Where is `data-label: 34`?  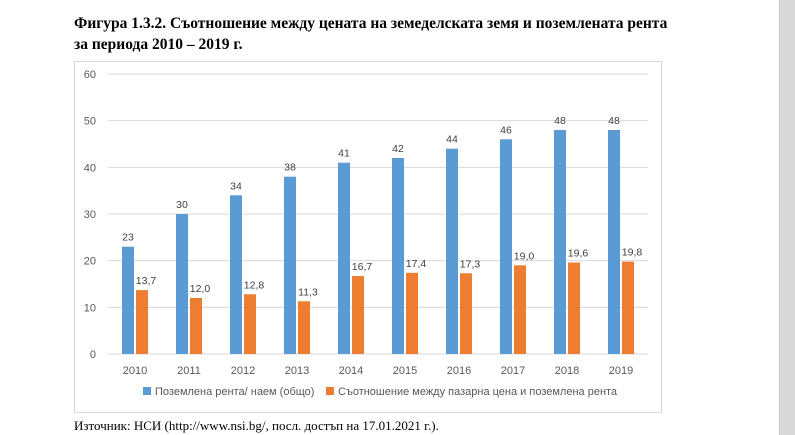 data-label: 34 is located at coordinates (236, 186).